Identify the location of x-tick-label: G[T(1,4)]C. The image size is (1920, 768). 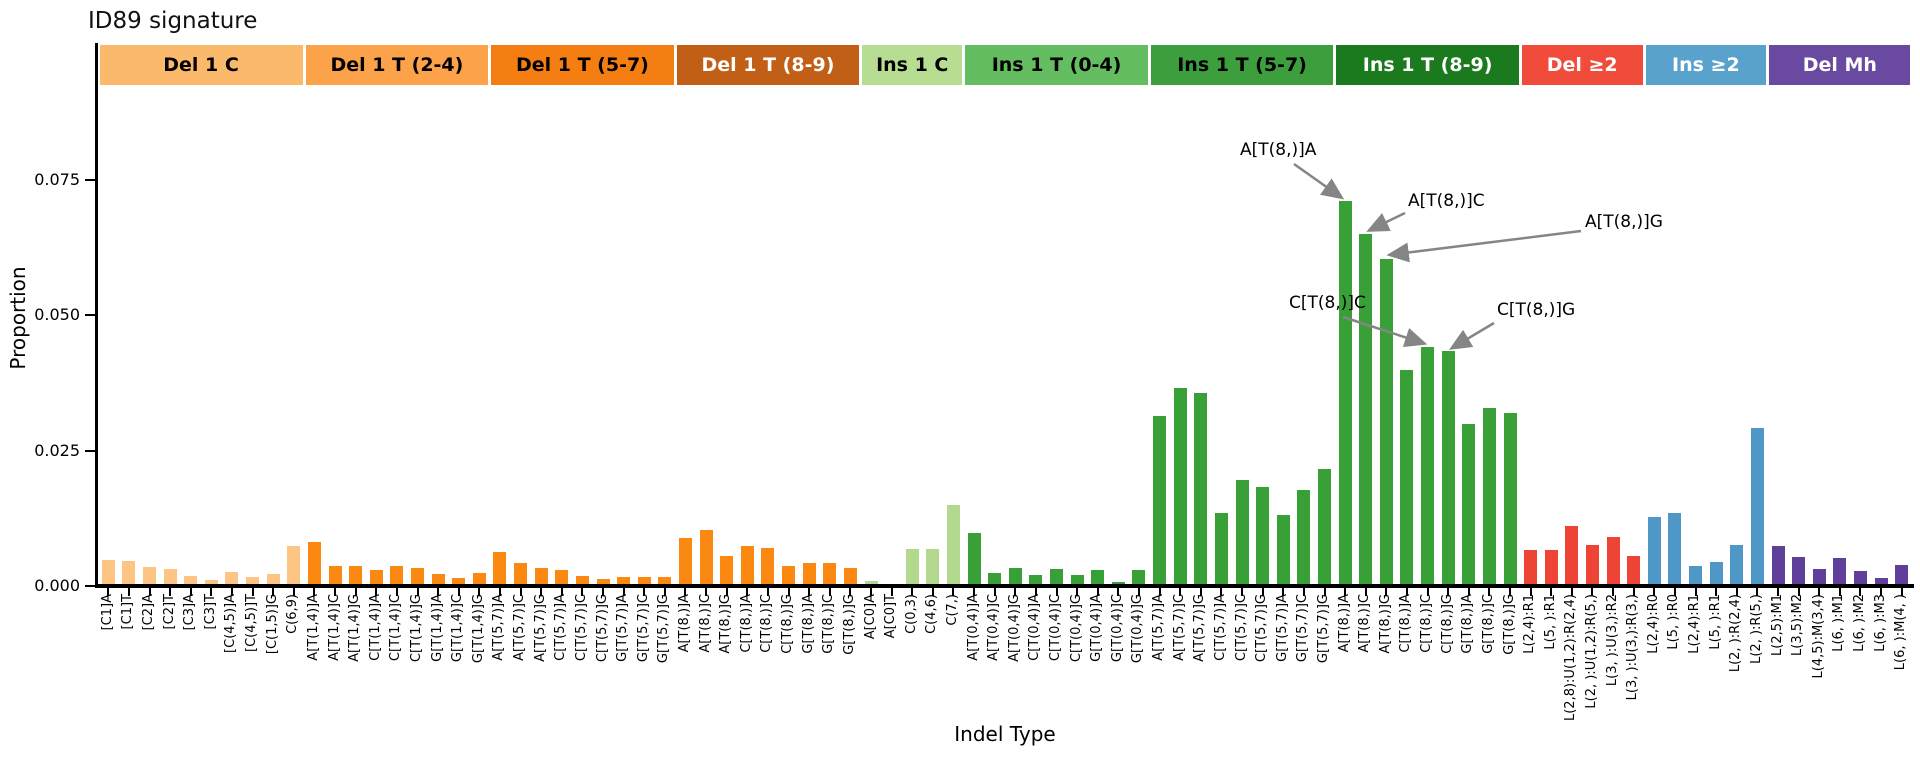
(458, 628).